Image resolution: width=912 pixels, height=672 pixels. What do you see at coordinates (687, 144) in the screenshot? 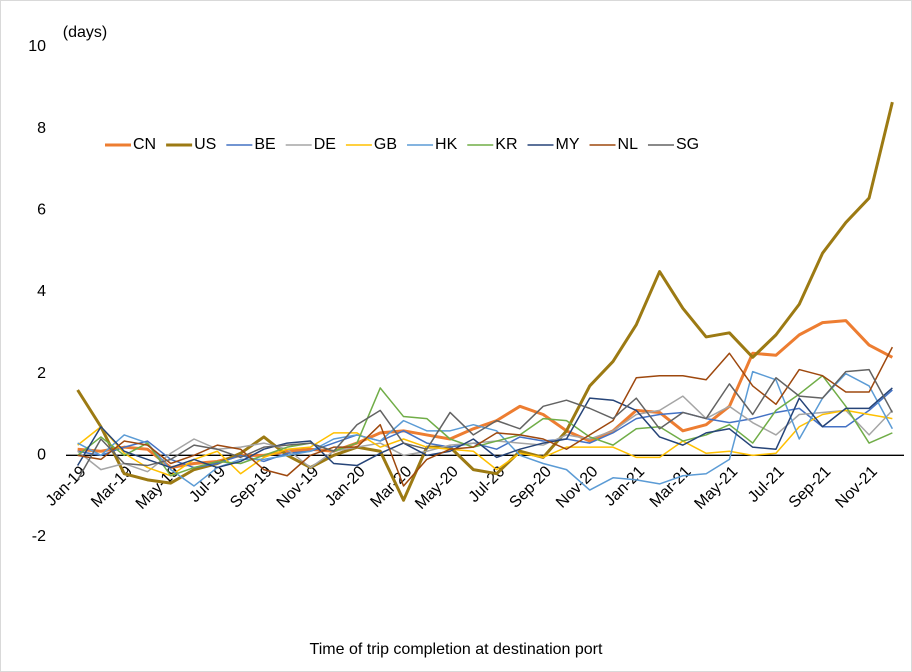
I see `legend-label: SG` at bounding box center [687, 144].